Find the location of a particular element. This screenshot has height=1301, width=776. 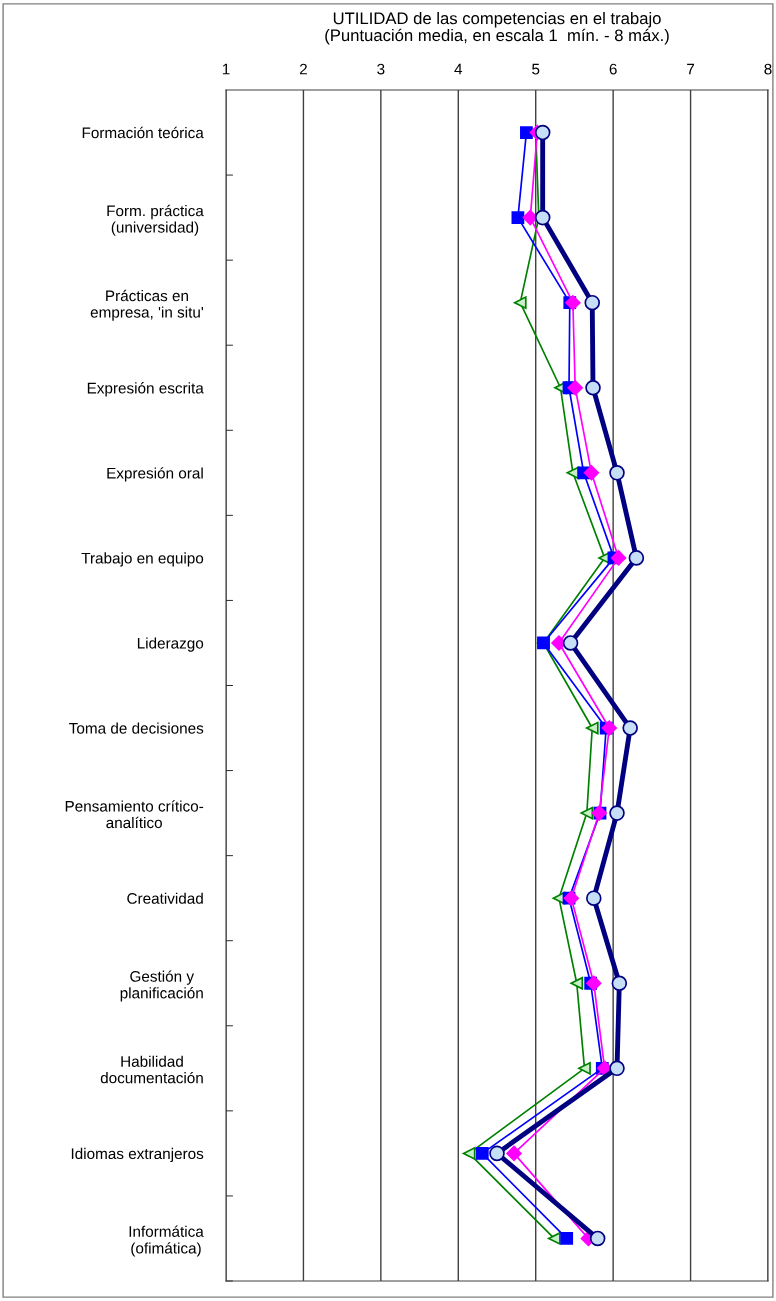

y-tick-label: Toma de decisiones is located at coordinates (136, 728).